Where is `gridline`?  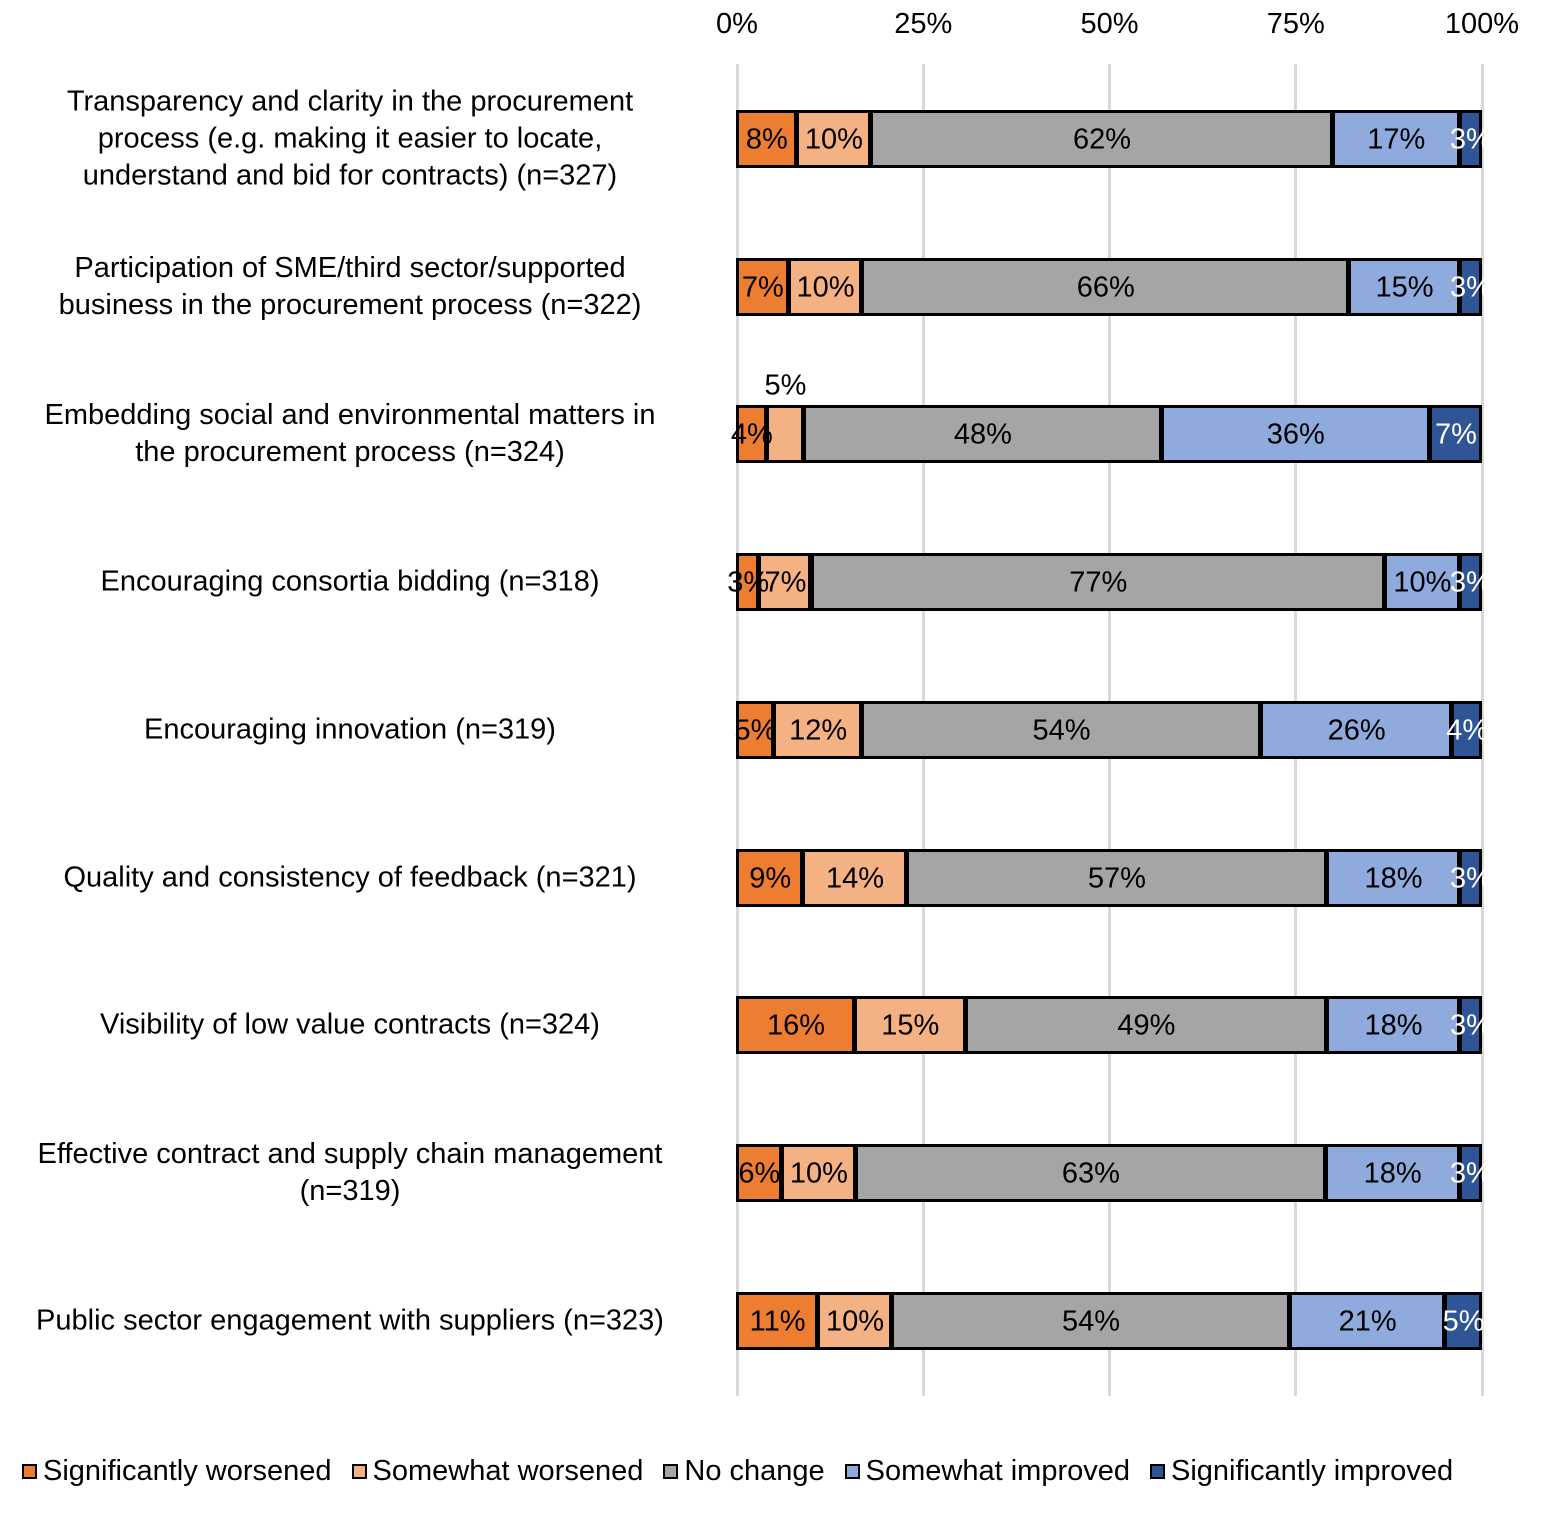 gridline is located at coordinates (1482, 730).